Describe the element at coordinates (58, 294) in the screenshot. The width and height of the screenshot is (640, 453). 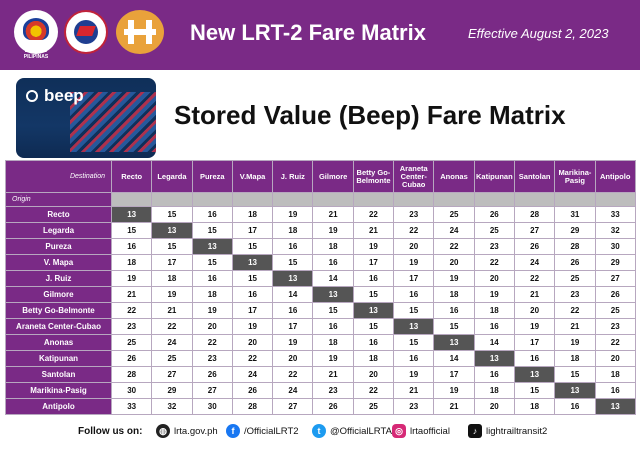
I see `row-header: Gilmore` at that location.